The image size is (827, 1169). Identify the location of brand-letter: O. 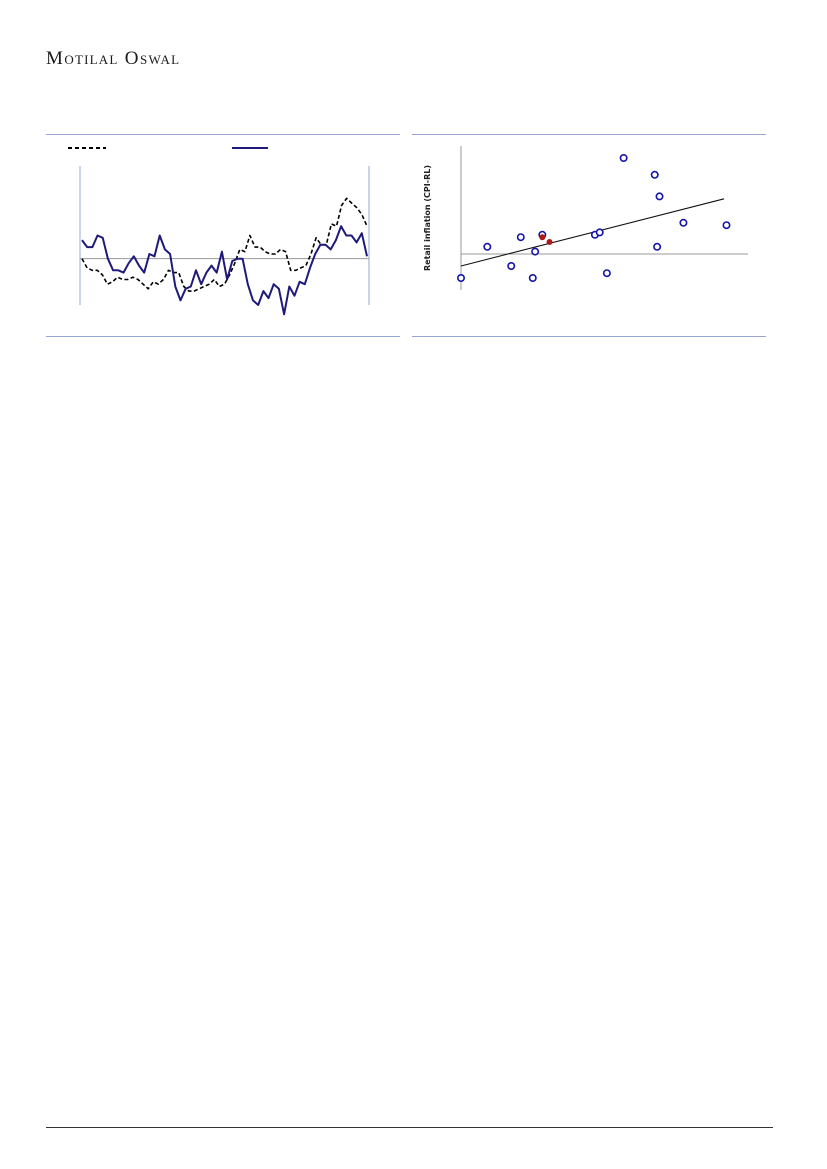
(132, 58).